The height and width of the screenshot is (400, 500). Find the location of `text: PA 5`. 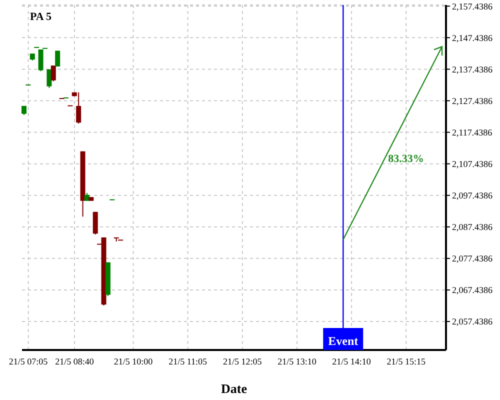

text: PA 5 is located at coordinates (41, 17).